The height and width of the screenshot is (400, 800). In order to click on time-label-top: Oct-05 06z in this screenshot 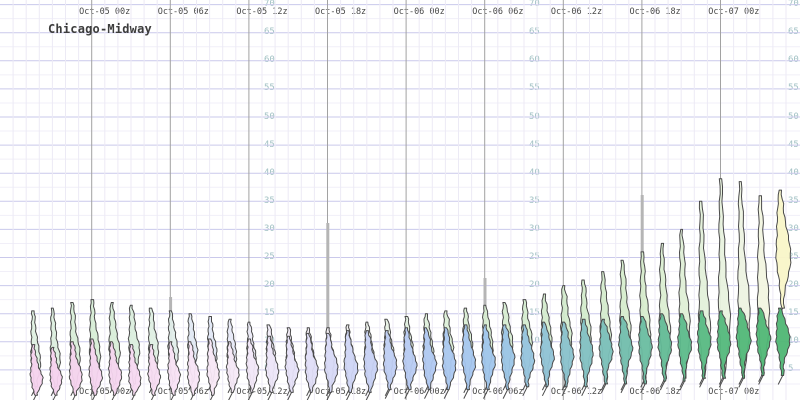, I will do `click(183, 12)`.